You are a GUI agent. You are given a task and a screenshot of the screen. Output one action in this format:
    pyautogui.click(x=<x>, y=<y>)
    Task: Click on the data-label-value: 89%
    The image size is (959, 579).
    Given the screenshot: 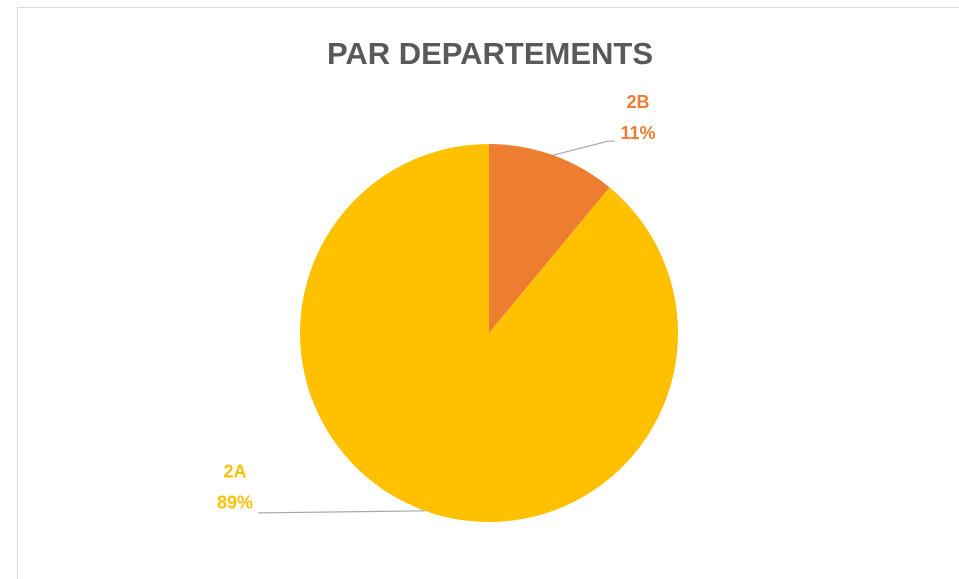 What is the action you would take?
    pyautogui.click(x=235, y=503)
    